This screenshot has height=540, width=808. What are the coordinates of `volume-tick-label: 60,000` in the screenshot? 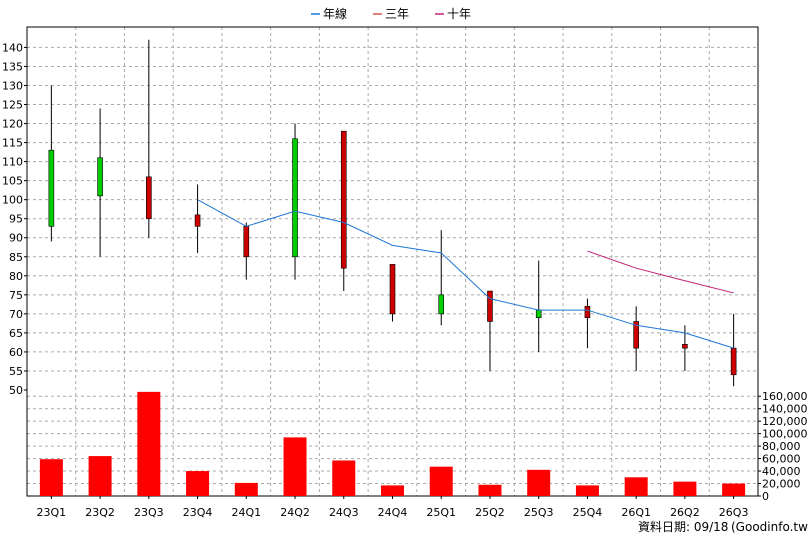 It's located at (781, 459).